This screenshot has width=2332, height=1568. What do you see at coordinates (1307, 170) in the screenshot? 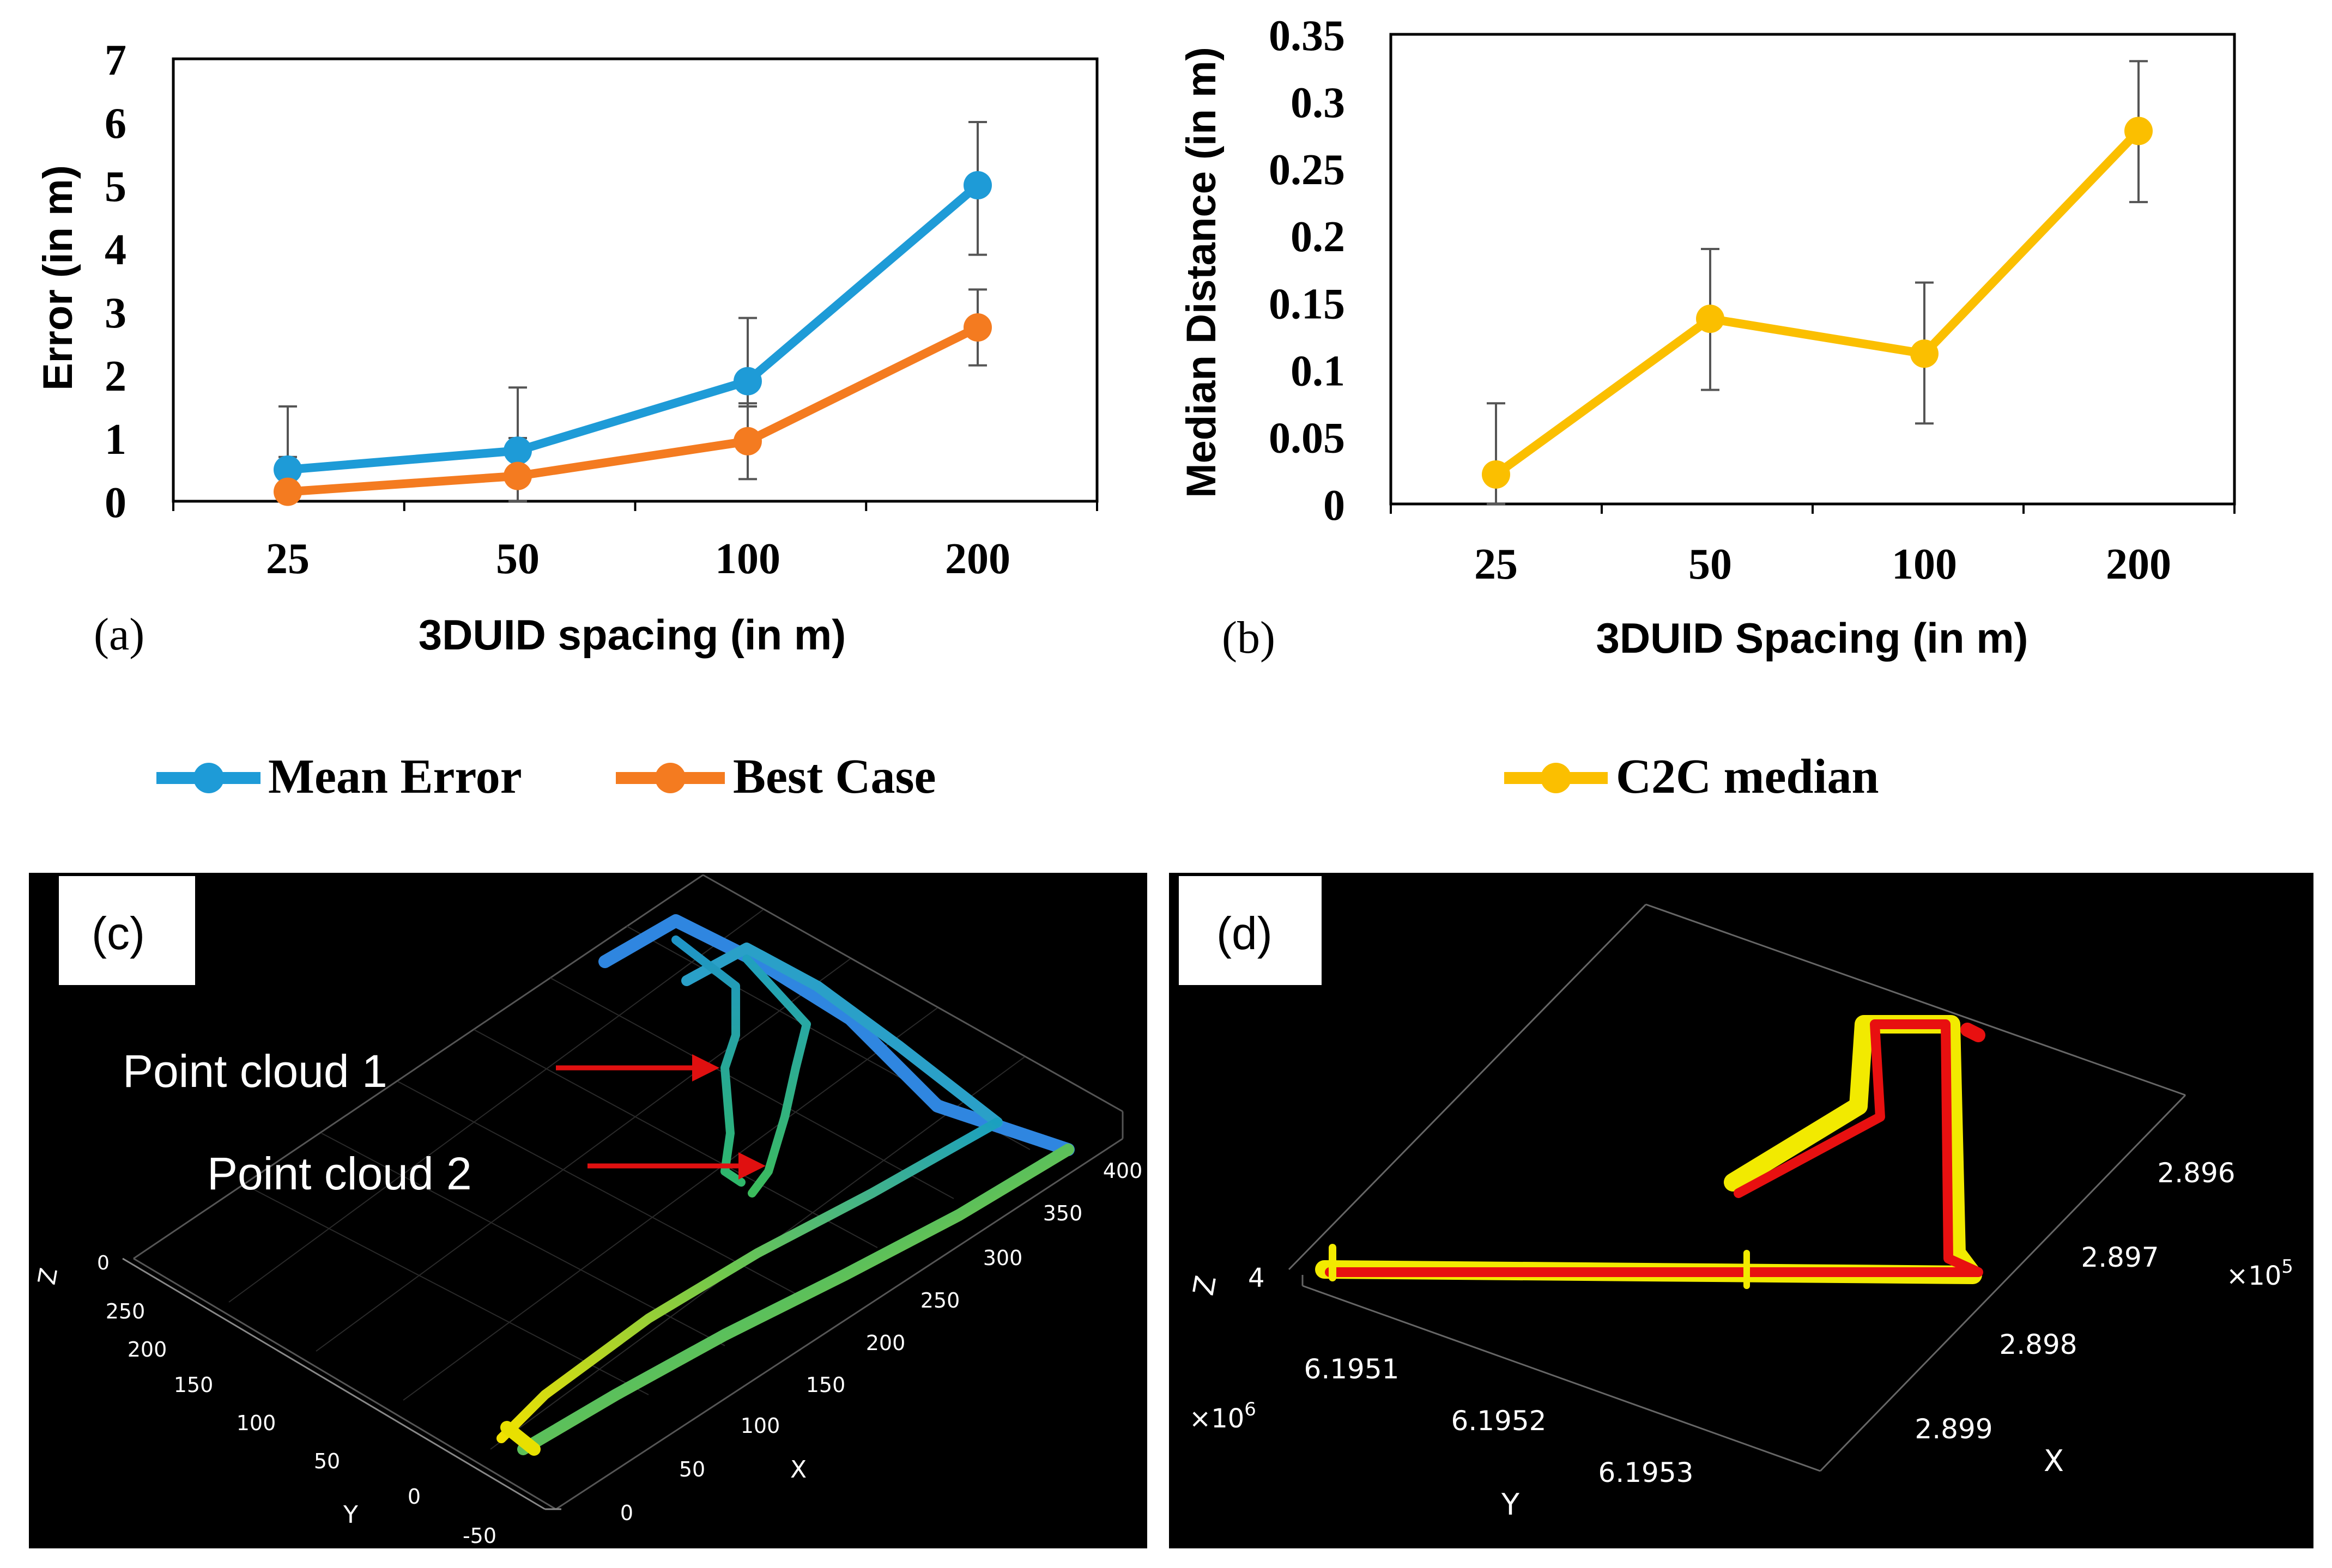
I see `chart-b-ytick-label: 0.25` at bounding box center [1307, 170].